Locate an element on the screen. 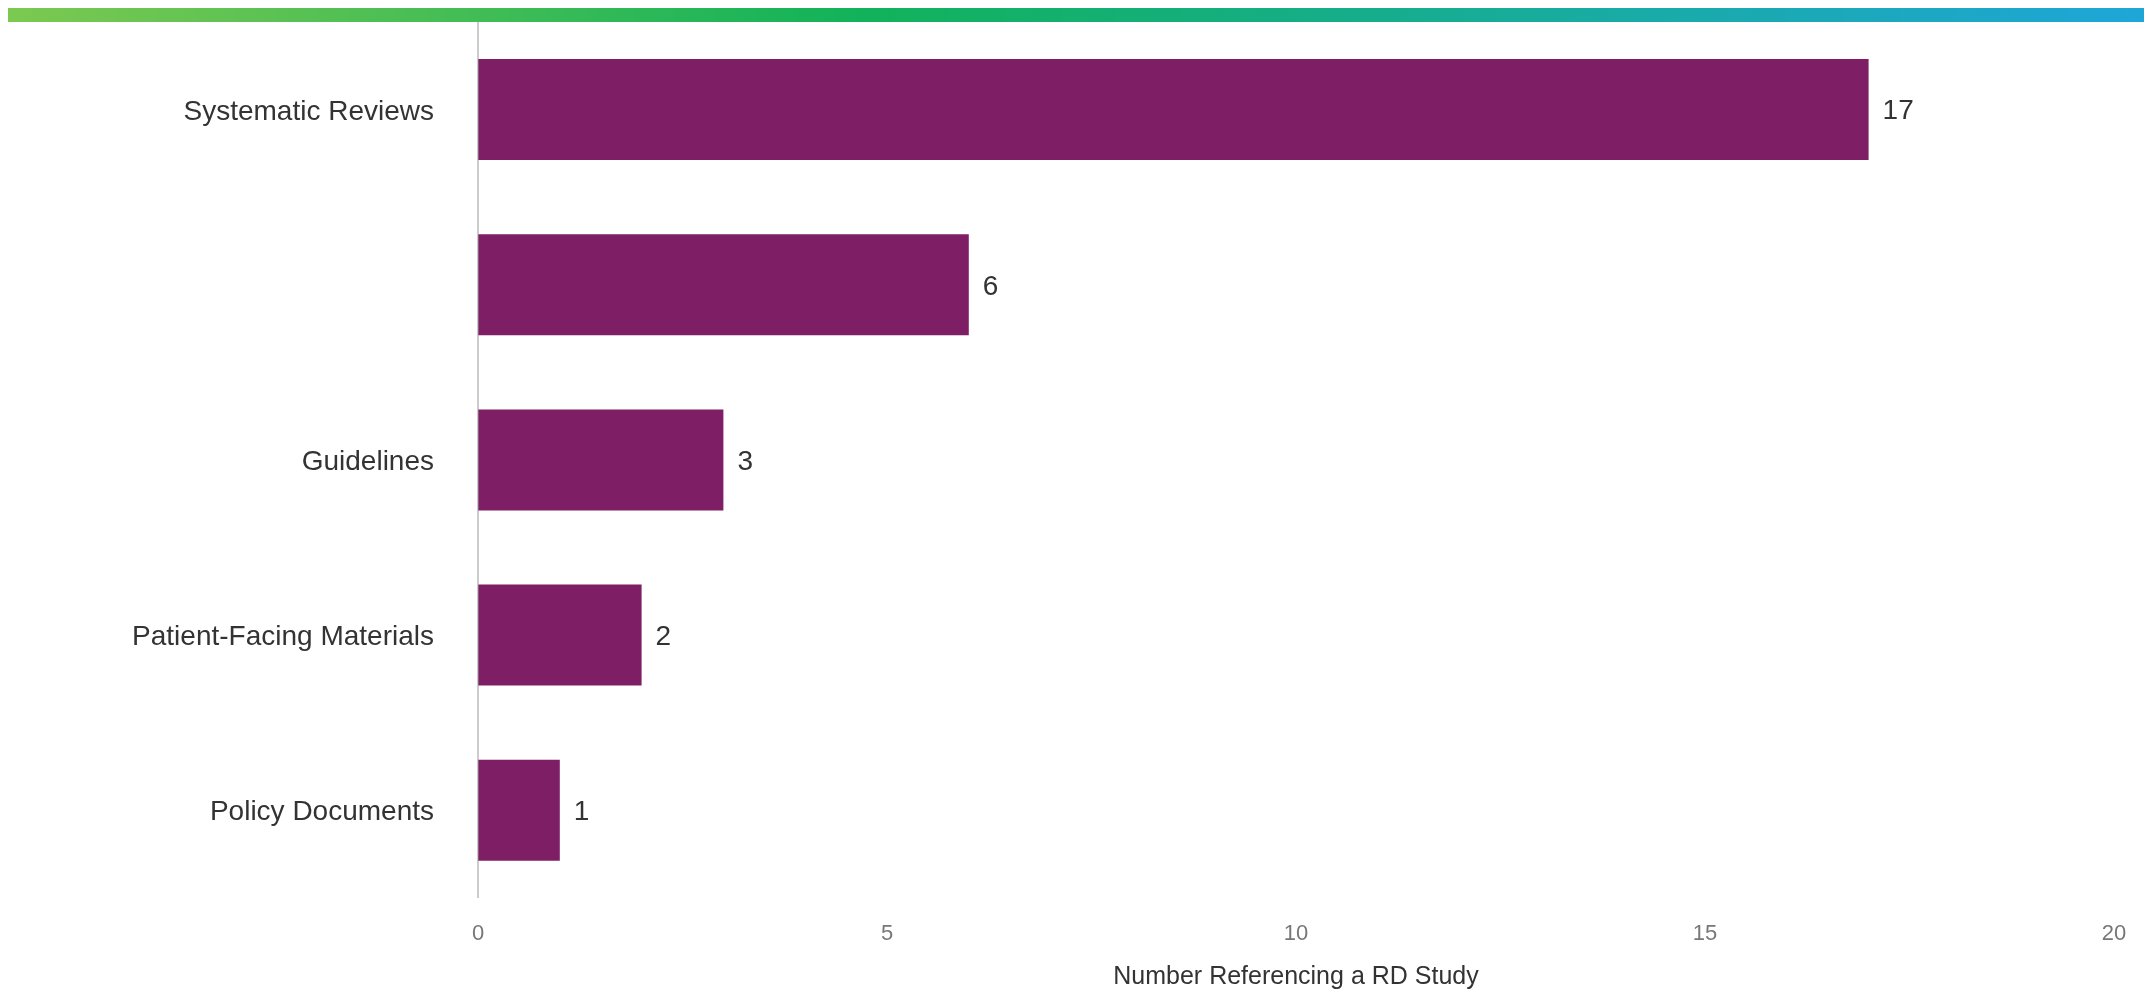 The height and width of the screenshot is (1007, 2152). x-tick-label: 0 is located at coordinates (478, 932).